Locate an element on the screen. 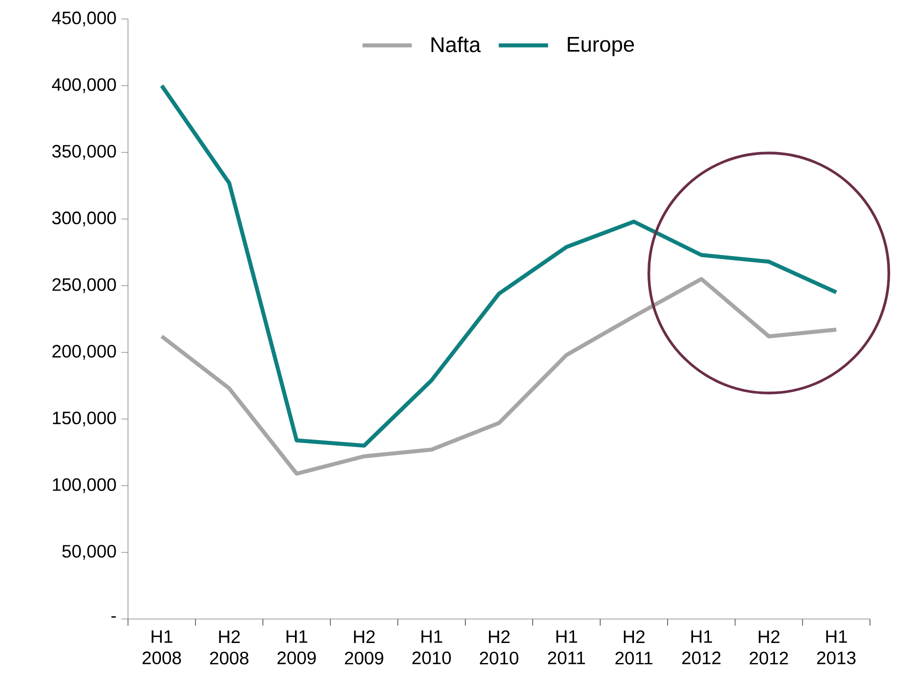  x-tick-label: H2 2008 is located at coordinates (229, 647).